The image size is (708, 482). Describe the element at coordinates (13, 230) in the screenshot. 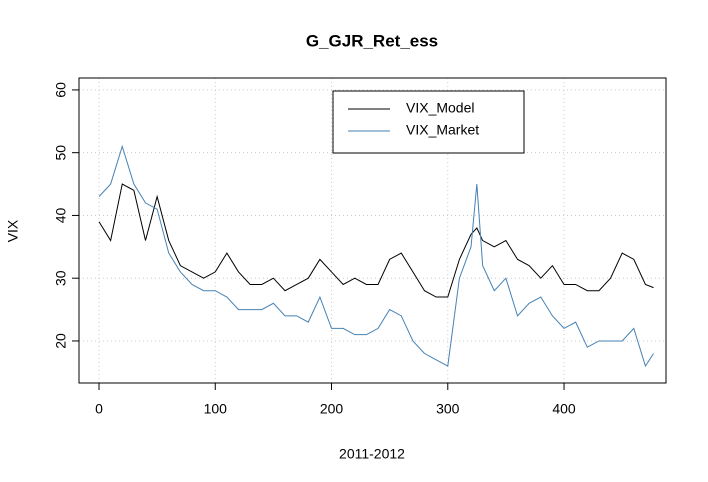

I see `y-axis-label: VIX` at that location.